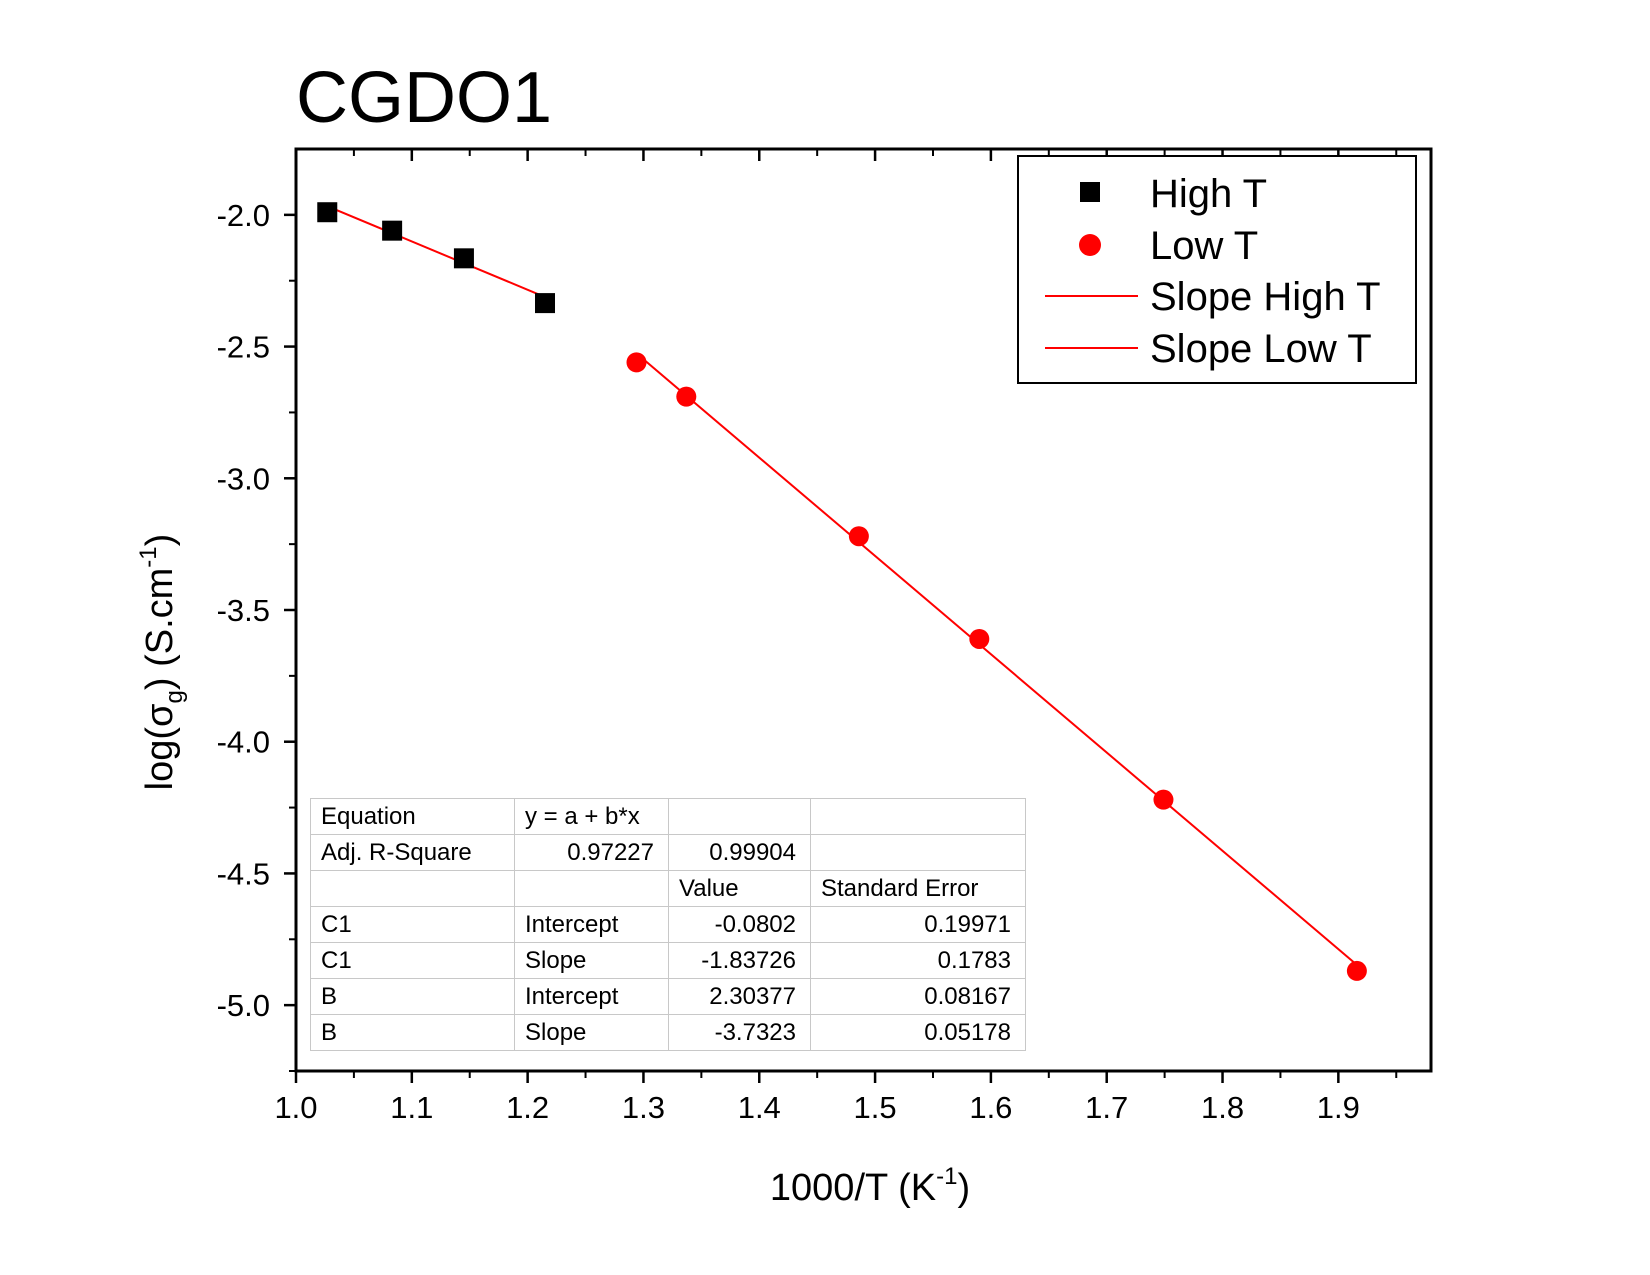 The height and width of the screenshot is (1275, 1650). What do you see at coordinates (739, 996) in the screenshot?
I see `fit-table-cell: 2.30377` at bounding box center [739, 996].